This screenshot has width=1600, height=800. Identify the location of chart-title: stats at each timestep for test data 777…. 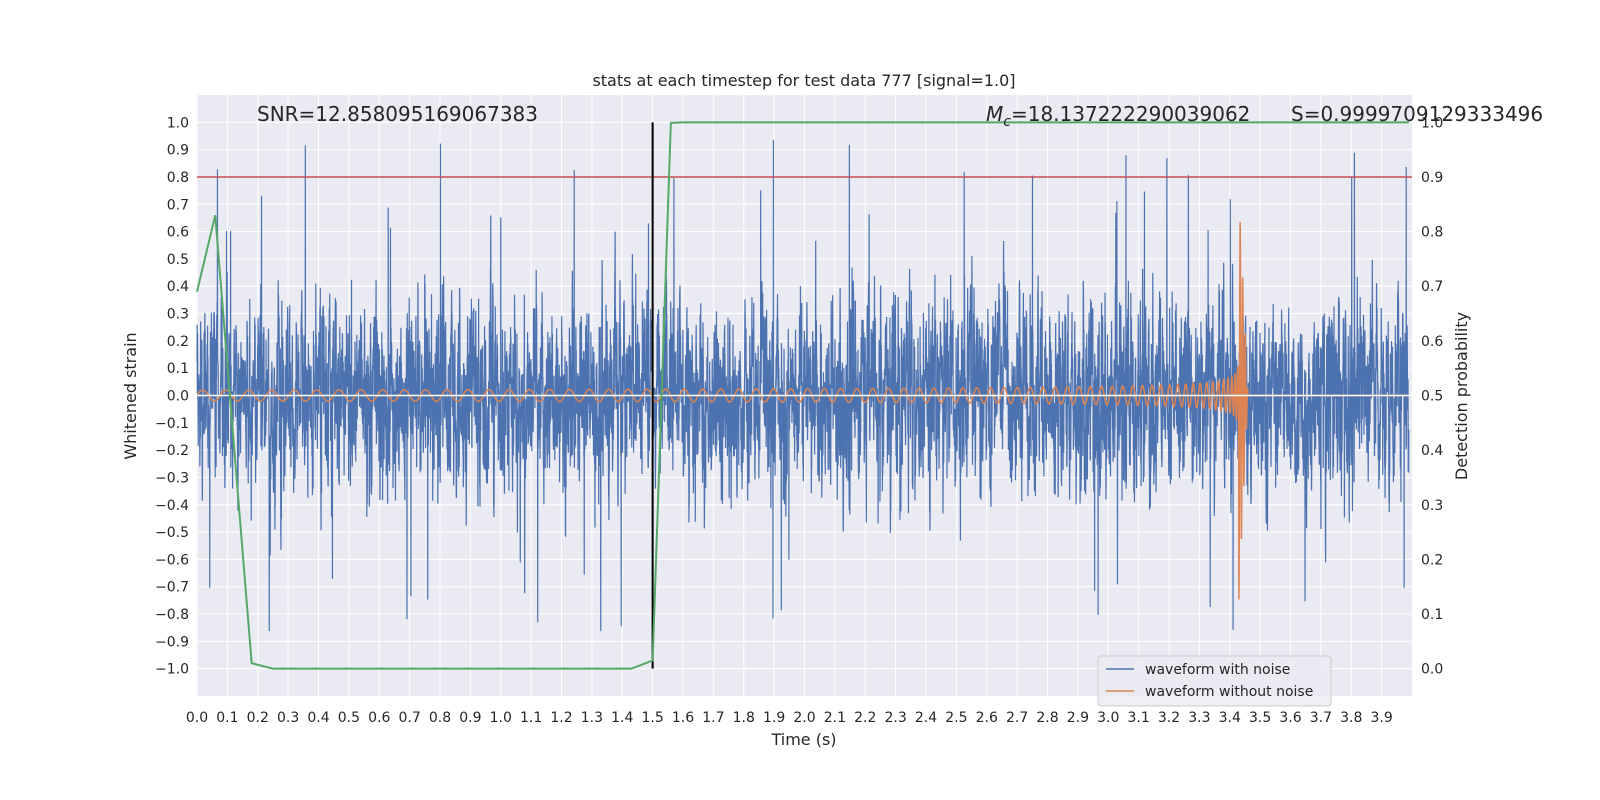
(803, 80).